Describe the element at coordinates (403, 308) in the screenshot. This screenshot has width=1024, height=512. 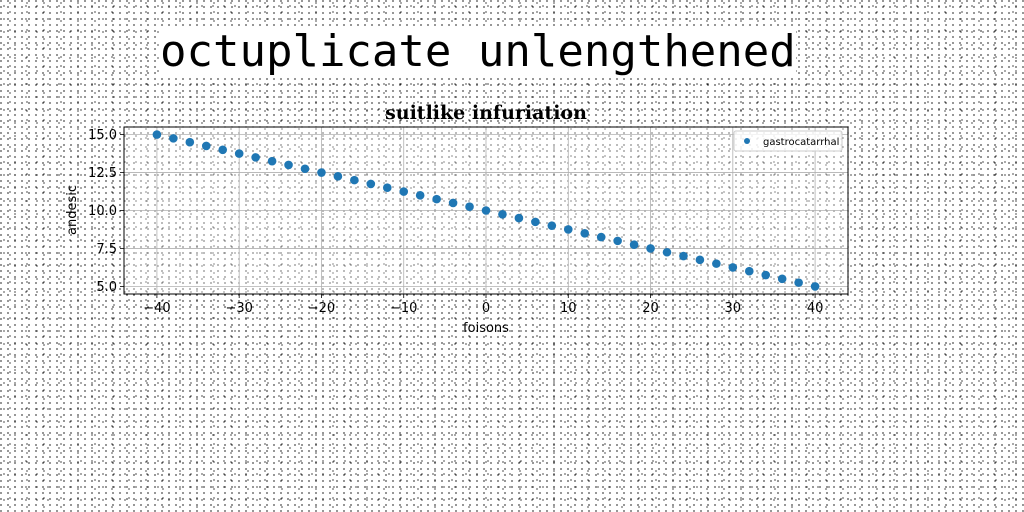
I see `x-tick-label: −10` at that location.